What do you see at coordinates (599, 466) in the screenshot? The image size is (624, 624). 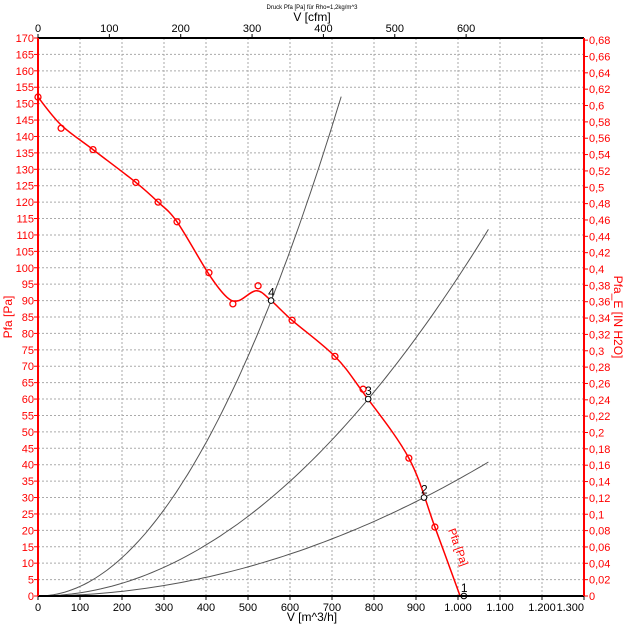 I see `y2-tick-label: 0,16` at bounding box center [599, 466].